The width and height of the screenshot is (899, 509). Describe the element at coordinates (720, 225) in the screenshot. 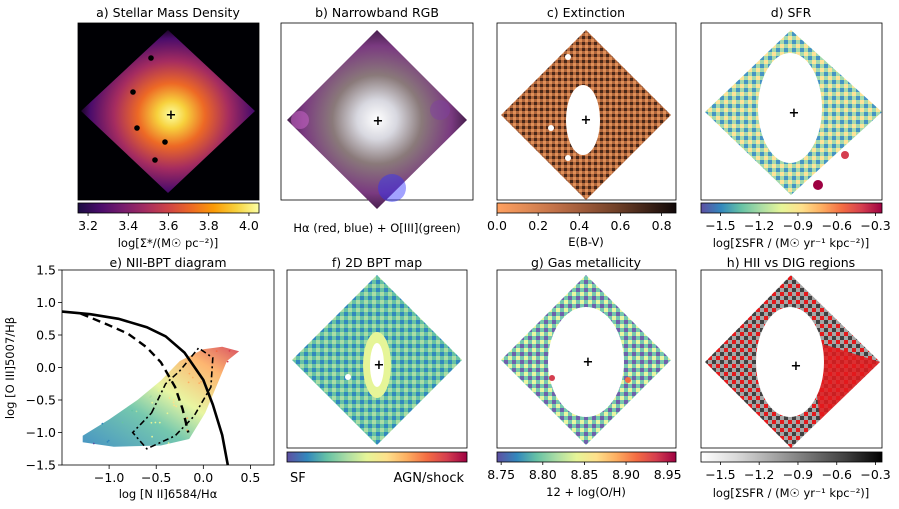

I see `colorbar-d-tick: −1.5` at that location.